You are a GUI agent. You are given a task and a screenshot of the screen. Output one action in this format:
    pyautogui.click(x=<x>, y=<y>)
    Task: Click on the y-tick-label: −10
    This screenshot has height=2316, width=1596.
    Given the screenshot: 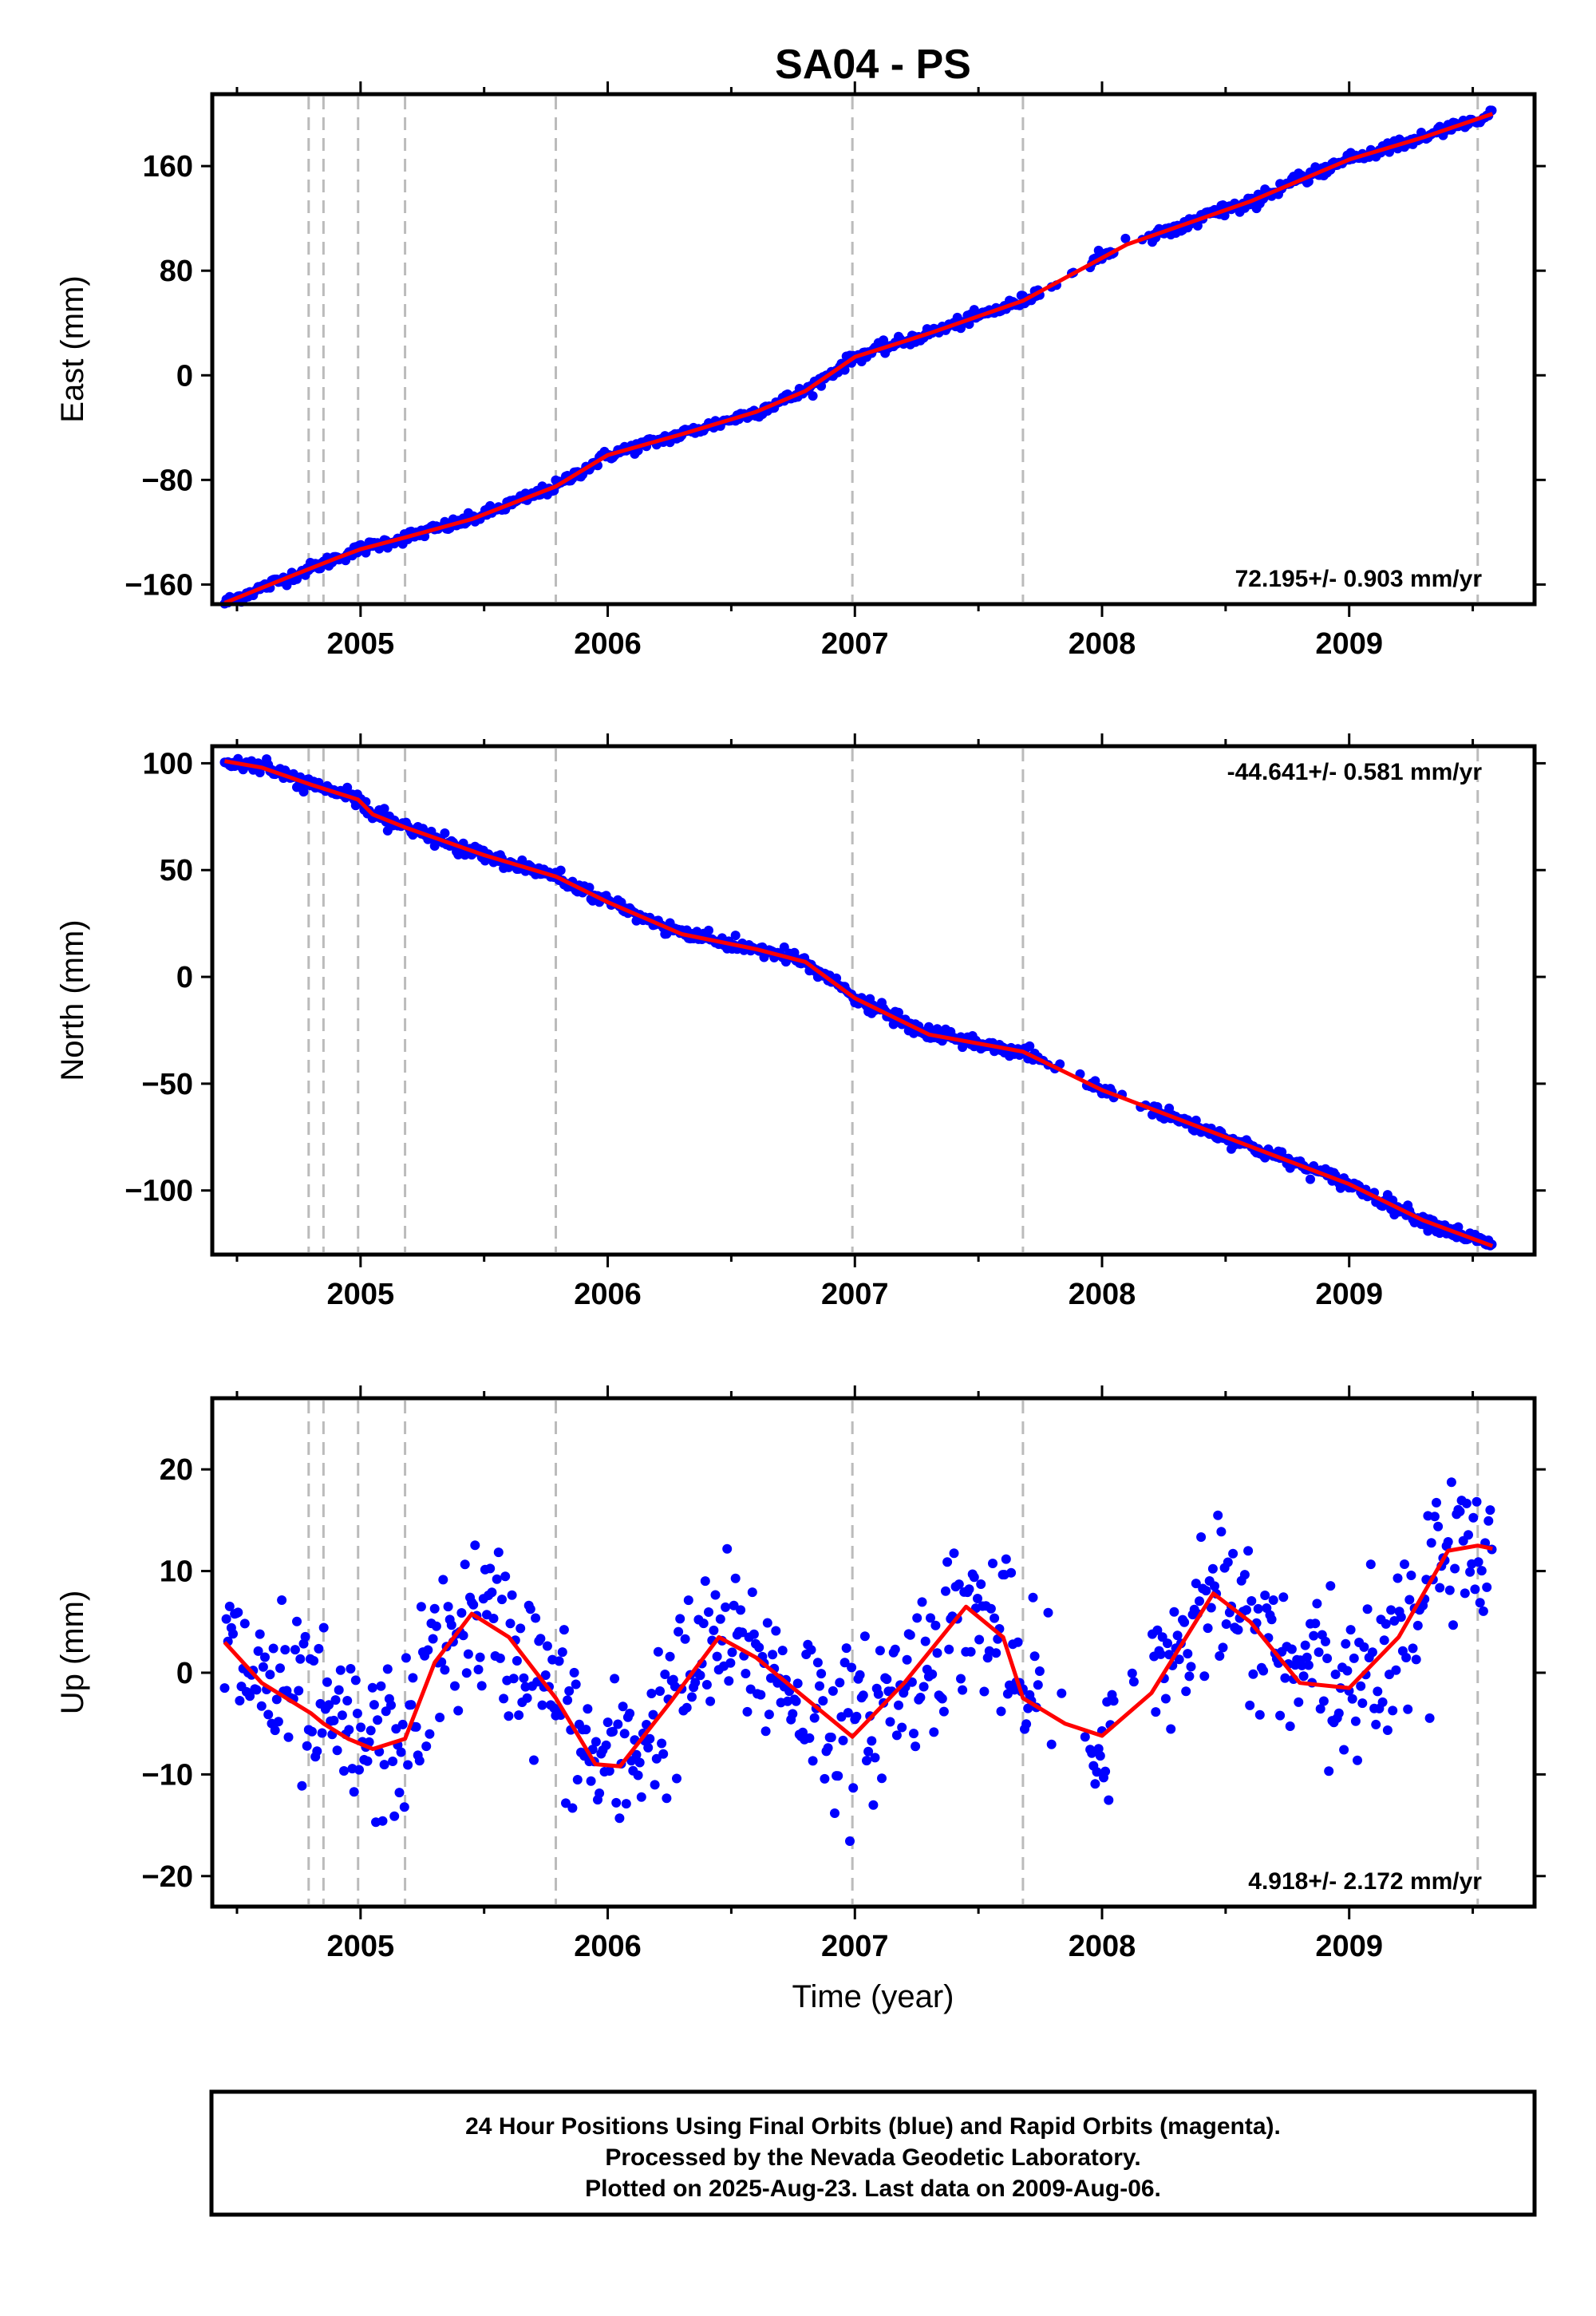 What is the action you would take?
    pyautogui.click(x=167, y=1775)
    